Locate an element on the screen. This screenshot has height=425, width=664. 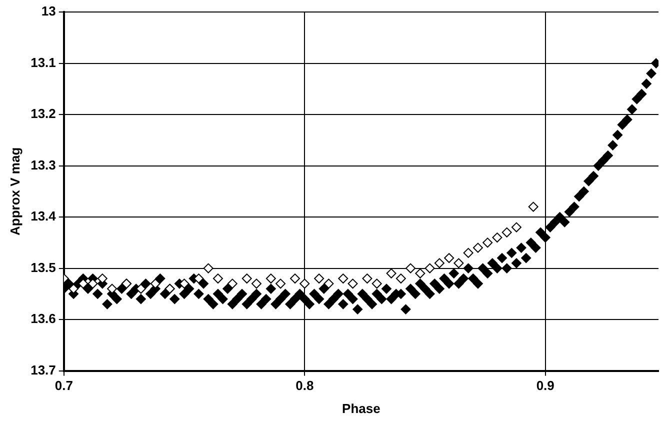
y-tick-label: 13.3 is located at coordinates (43, 164).